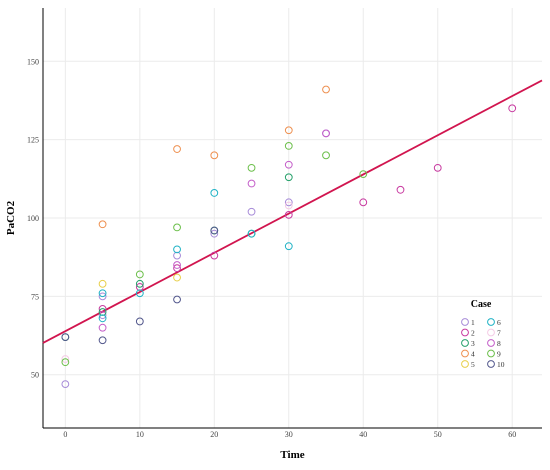  What do you see at coordinates (499, 322) in the screenshot?
I see `legend-label-case-6: 6` at bounding box center [499, 322].